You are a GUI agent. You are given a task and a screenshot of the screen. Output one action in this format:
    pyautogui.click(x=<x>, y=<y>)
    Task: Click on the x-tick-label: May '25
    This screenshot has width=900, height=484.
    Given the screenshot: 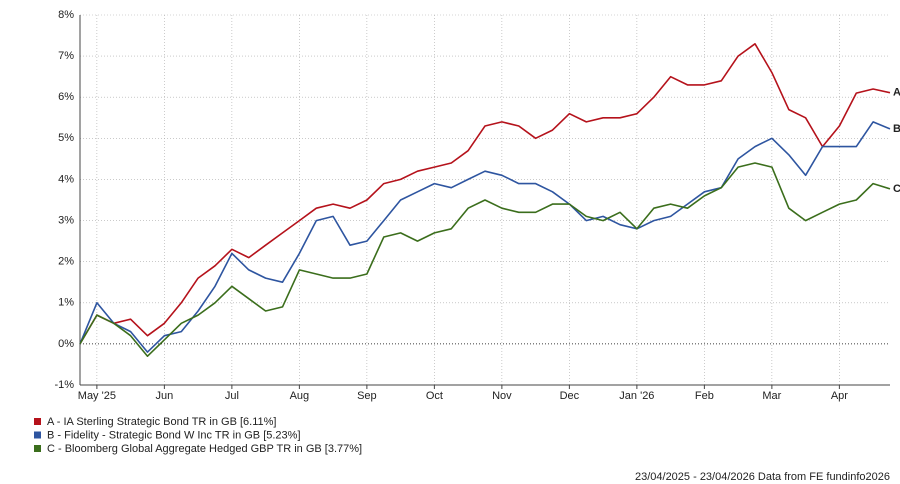 What is the action you would take?
    pyautogui.click(x=97, y=396)
    